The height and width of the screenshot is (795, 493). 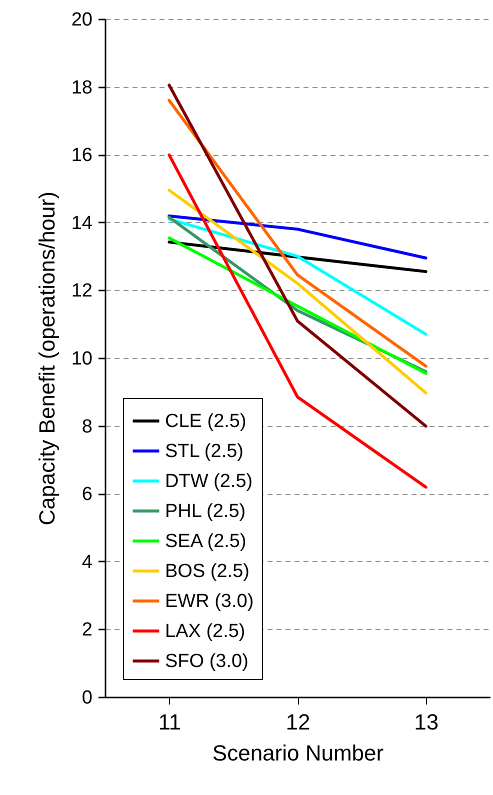 What do you see at coordinates (87, 562) in the screenshot?
I see `y-tick-label: 4` at bounding box center [87, 562].